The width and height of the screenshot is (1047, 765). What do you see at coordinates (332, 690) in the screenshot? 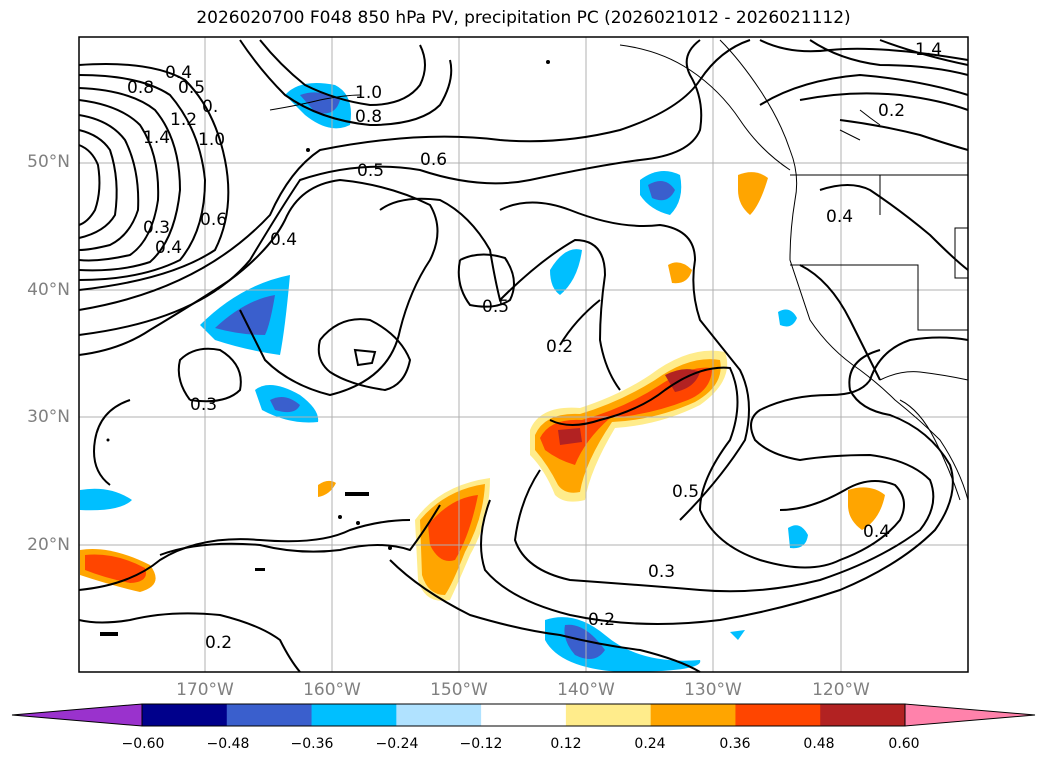
I see `lon-label: 160°W` at bounding box center [332, 690].